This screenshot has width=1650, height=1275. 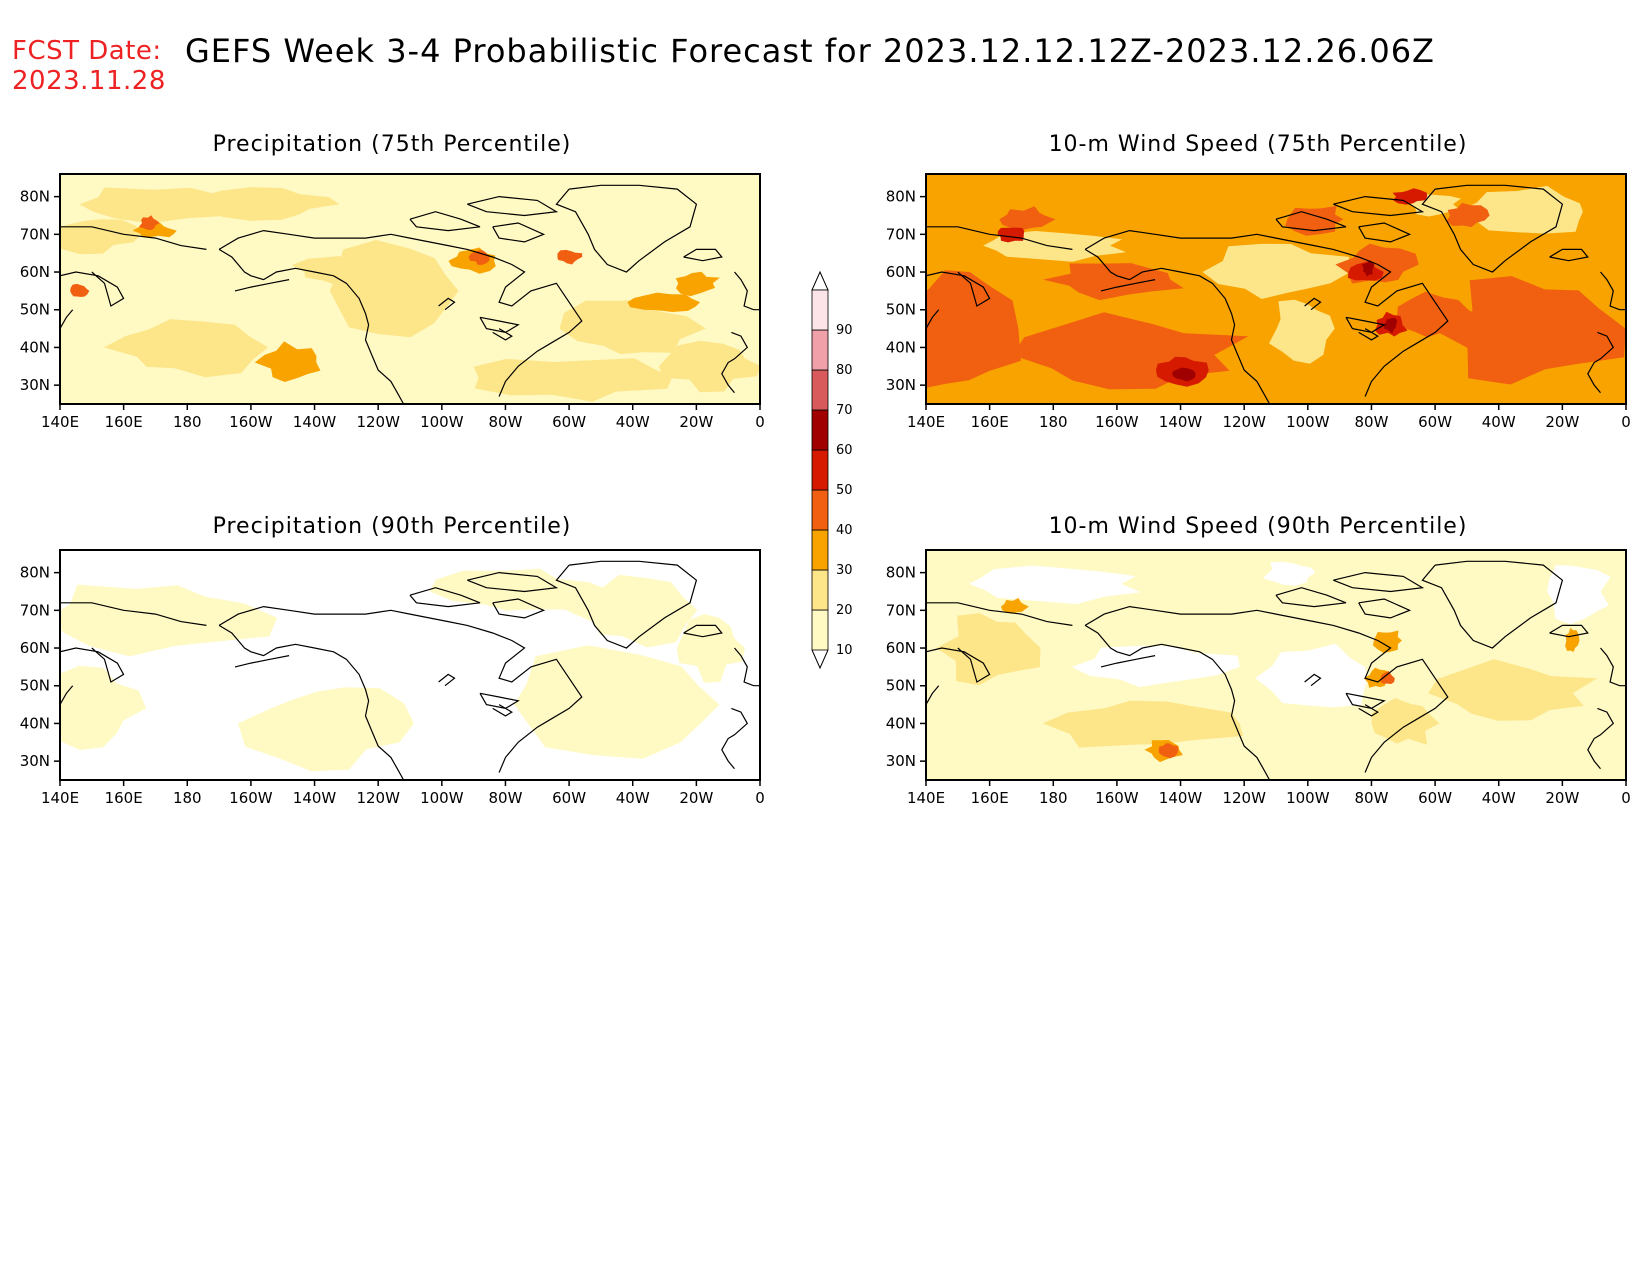 What do you see at coordinates (844, 330) in the screenshot?
I see `colorbar-label: 90` at bounding box center [844, 330].